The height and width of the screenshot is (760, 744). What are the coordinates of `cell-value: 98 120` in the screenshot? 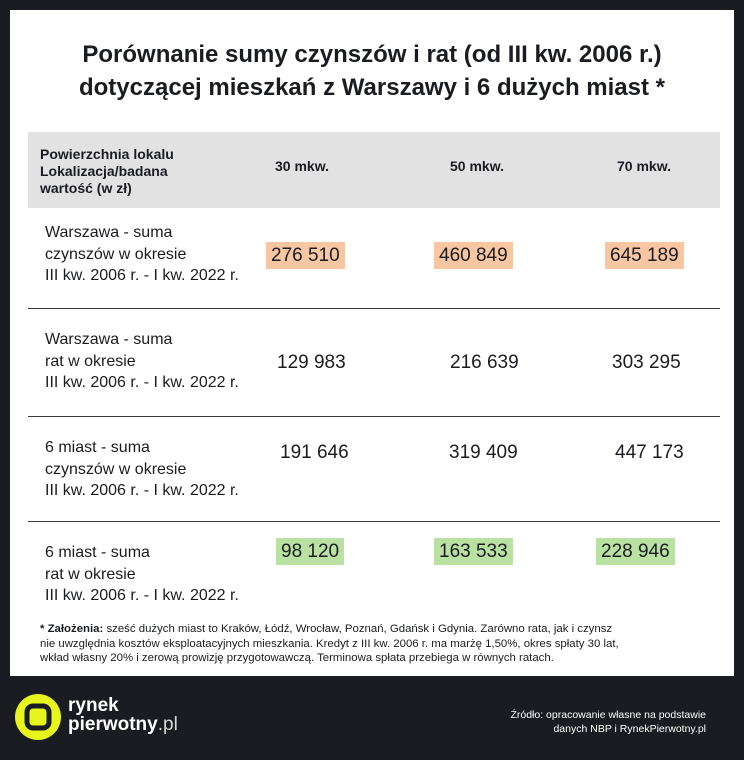 It's located at (310, 551).